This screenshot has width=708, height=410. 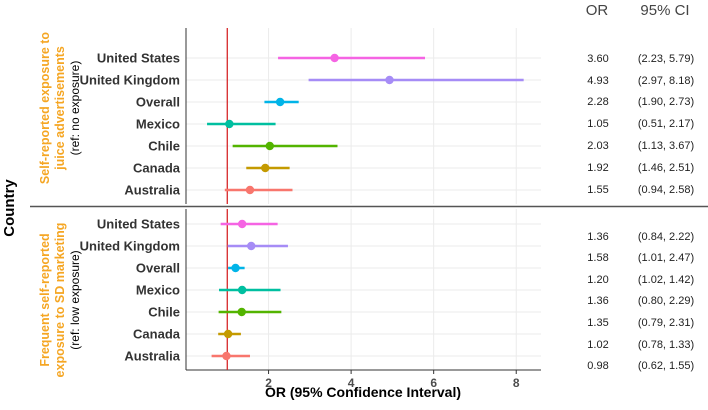 I want to click on x-tick-label: 4, so click(x=351, y=383).